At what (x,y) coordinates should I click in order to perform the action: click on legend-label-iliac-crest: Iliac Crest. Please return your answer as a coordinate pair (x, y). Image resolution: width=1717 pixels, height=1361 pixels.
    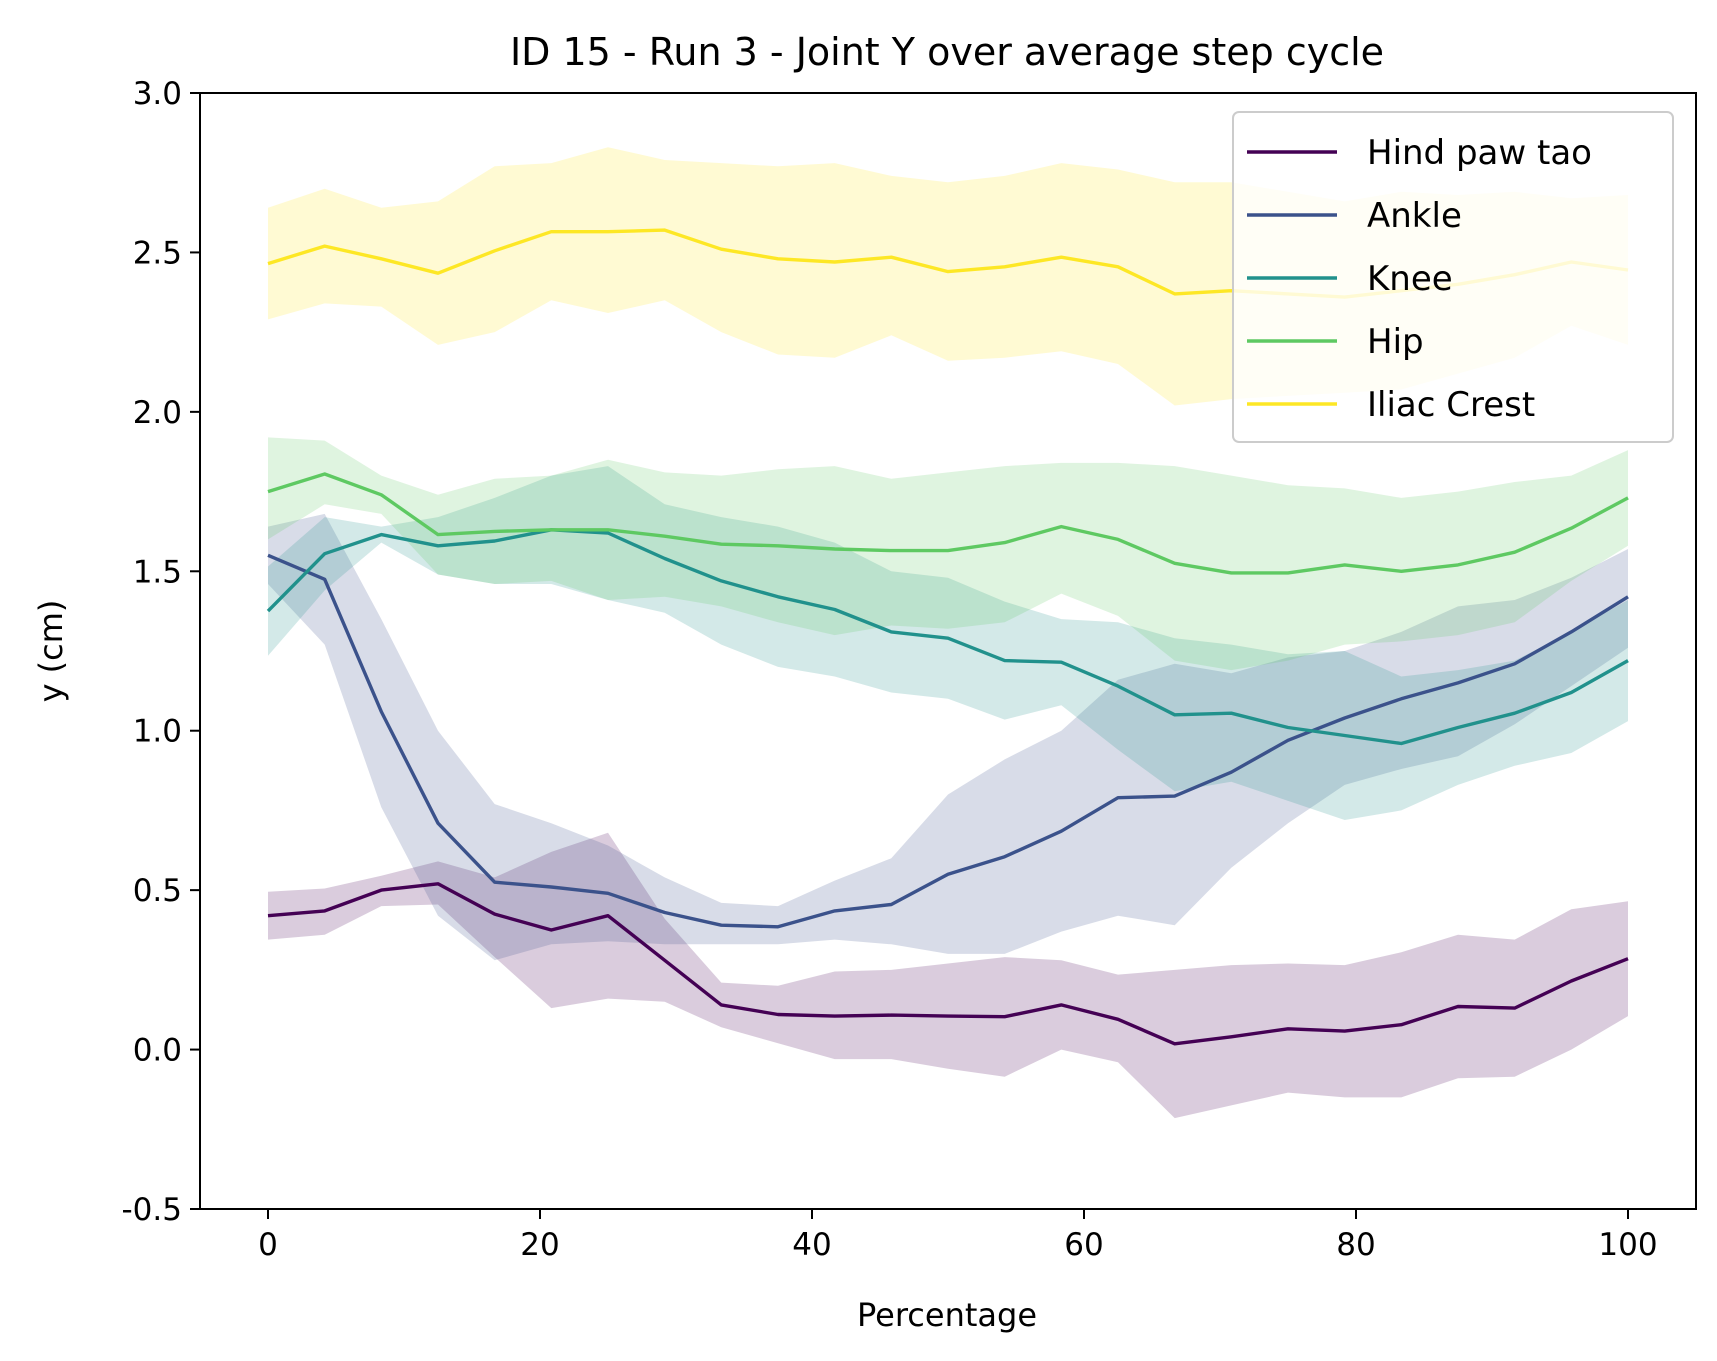
    Looking at the image, I should click on (1451, 405).